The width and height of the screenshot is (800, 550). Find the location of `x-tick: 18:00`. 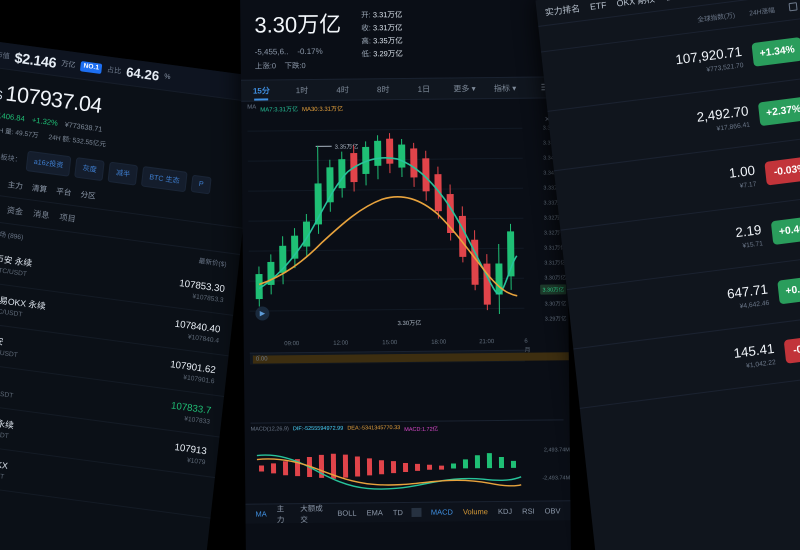

x-tick: 18:00 is located at coordinates (439, 342).